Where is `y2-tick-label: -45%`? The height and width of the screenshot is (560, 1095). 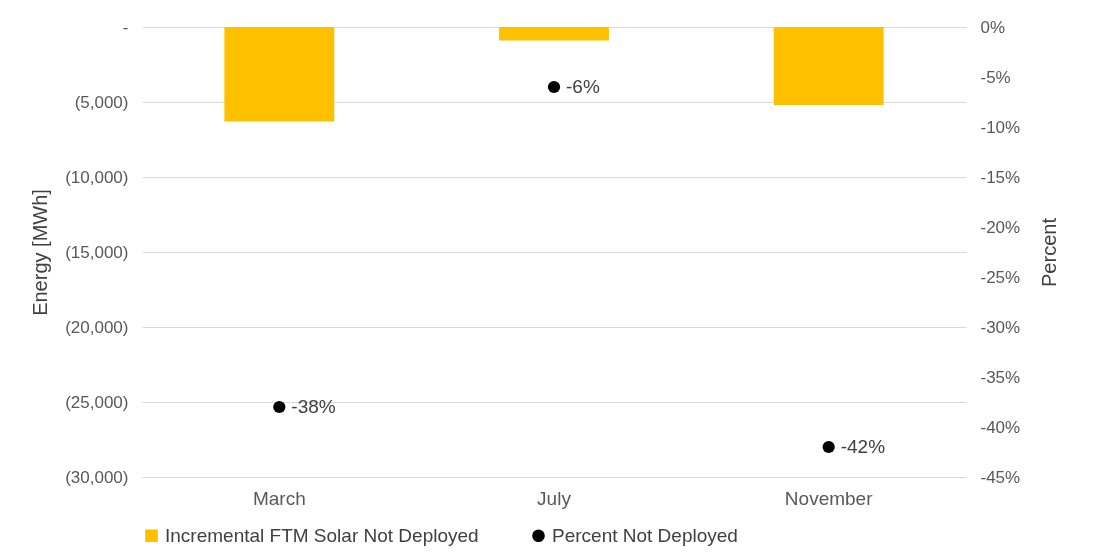
y2-tick-label: -45% is located at coordinates (1000, 477).